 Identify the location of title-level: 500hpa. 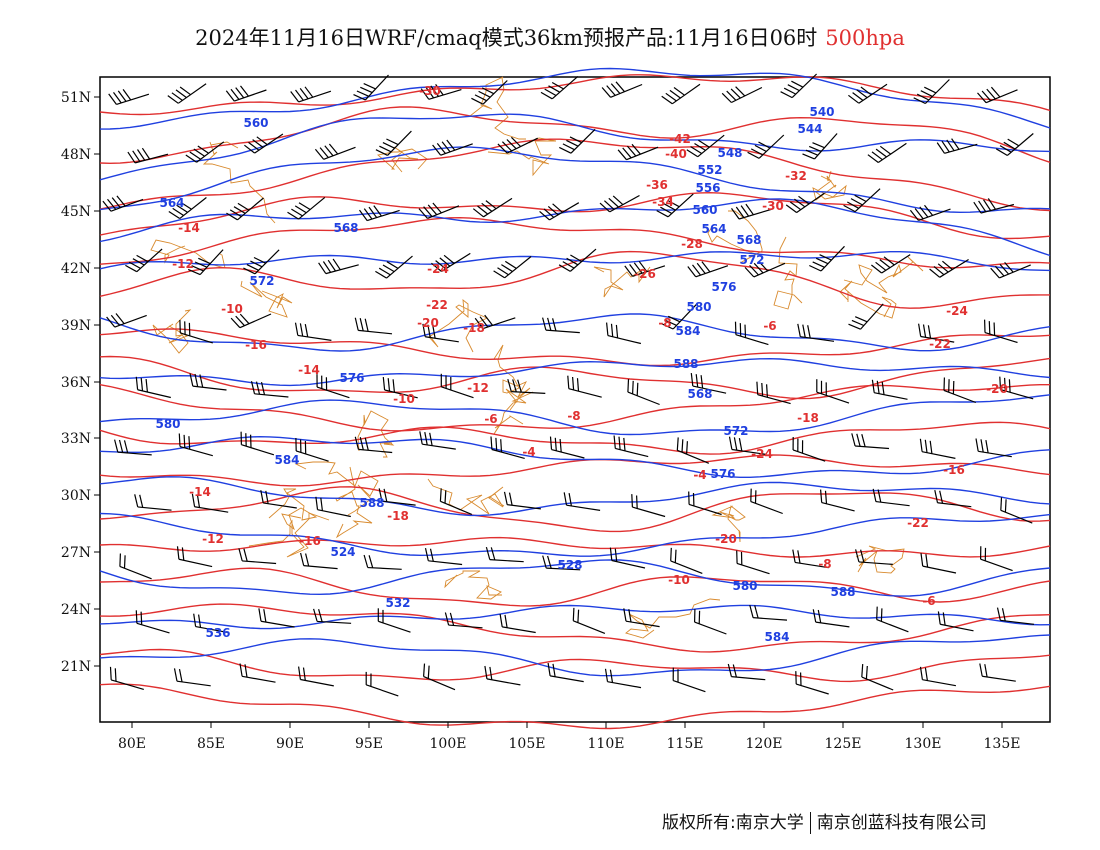
(865, 38).